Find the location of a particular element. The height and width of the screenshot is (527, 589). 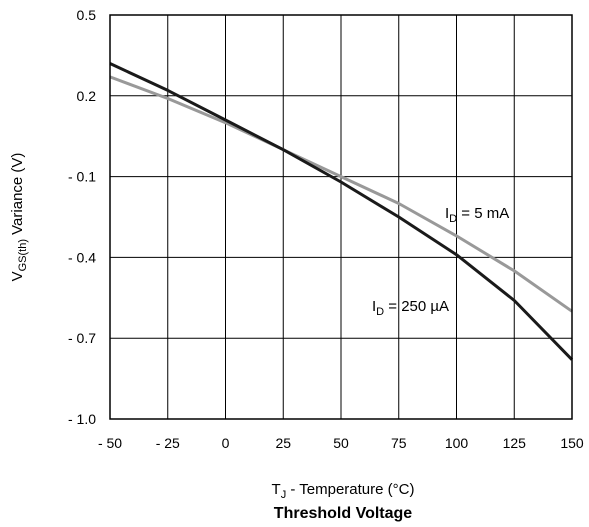

y-tick-label: - 0.7 is located at coordinates (82, 338).